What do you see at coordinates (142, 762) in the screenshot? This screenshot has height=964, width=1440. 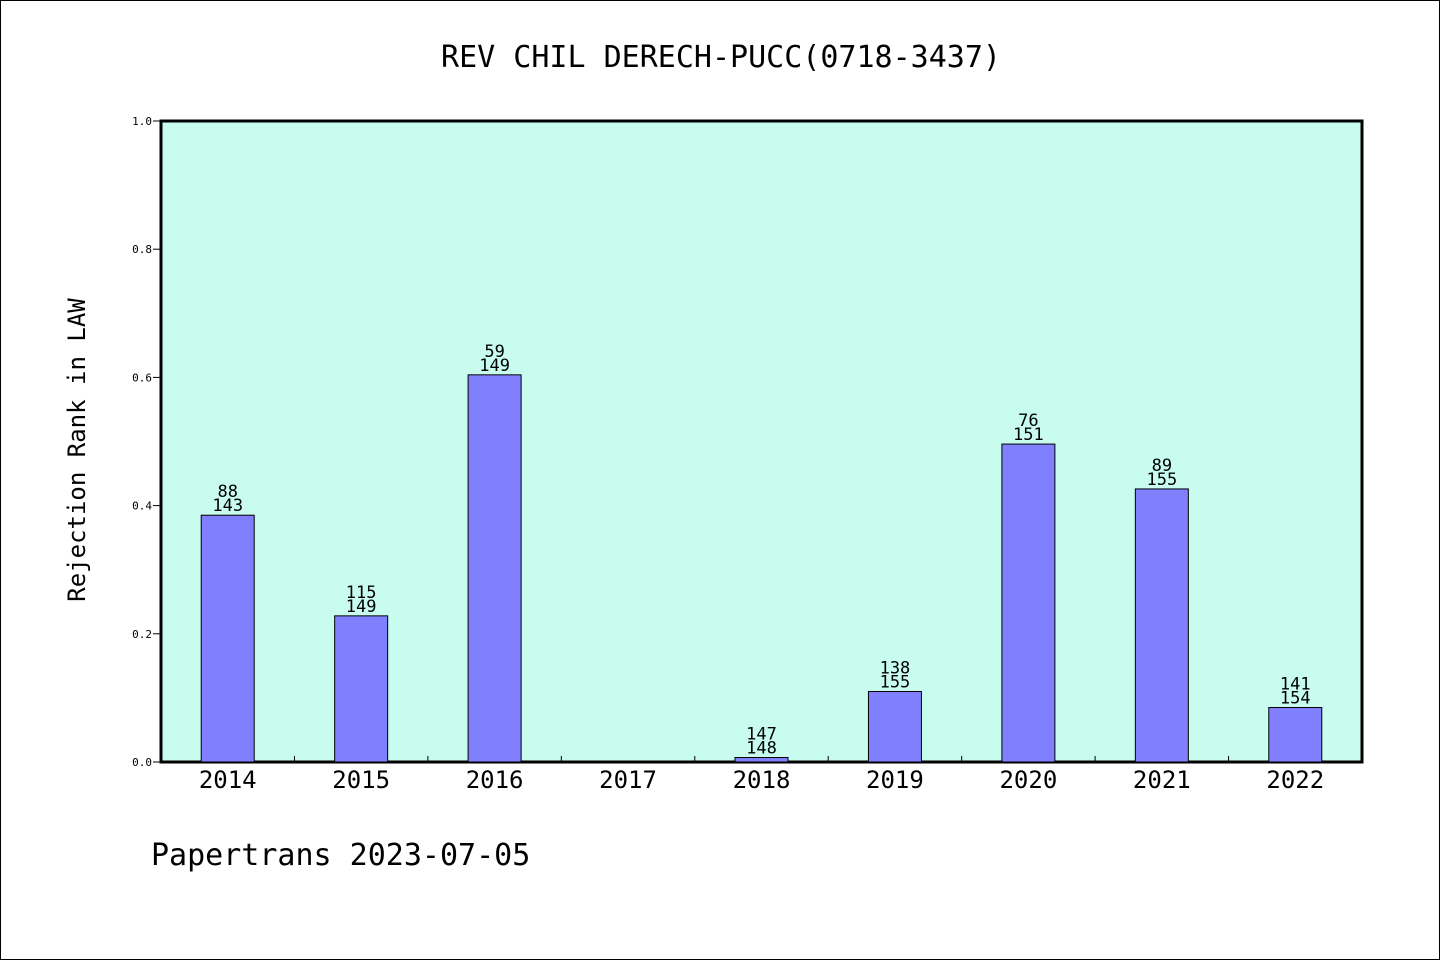 I see `y-tick-label-0: 0.0` at bounding box center [142, 762].